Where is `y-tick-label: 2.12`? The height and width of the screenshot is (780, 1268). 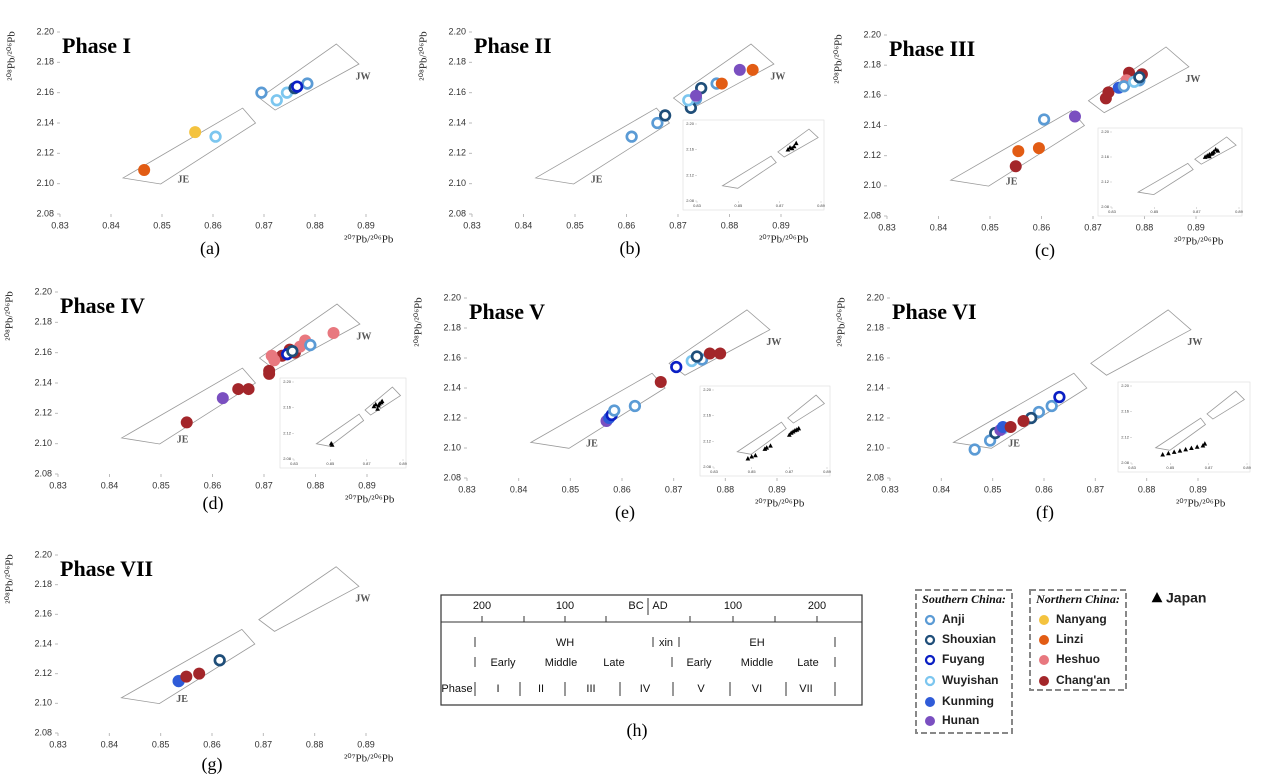
y-tick-label: 2.12 is located at coordinates (452, 417).